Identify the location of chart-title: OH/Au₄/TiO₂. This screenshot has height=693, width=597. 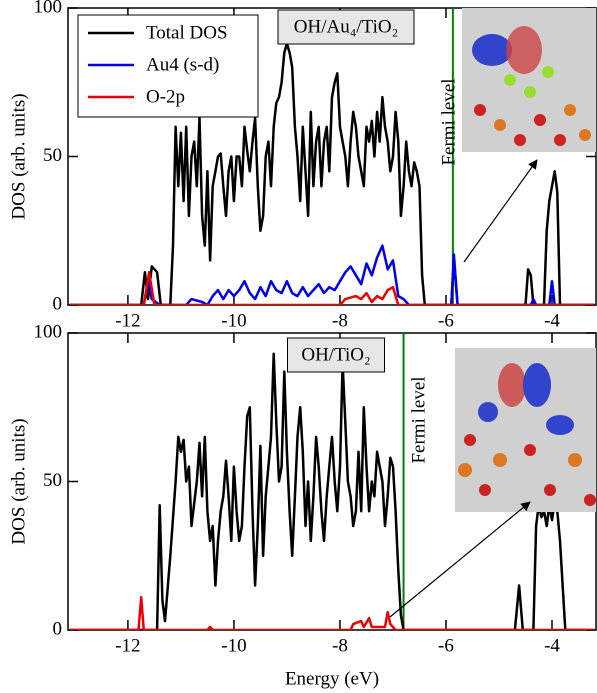
(346, 26).